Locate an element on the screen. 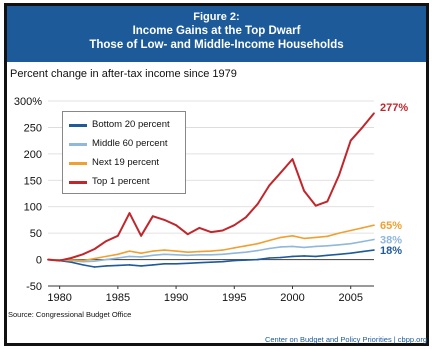  data-point-top1-1985 is located at coordinates (118, 235).